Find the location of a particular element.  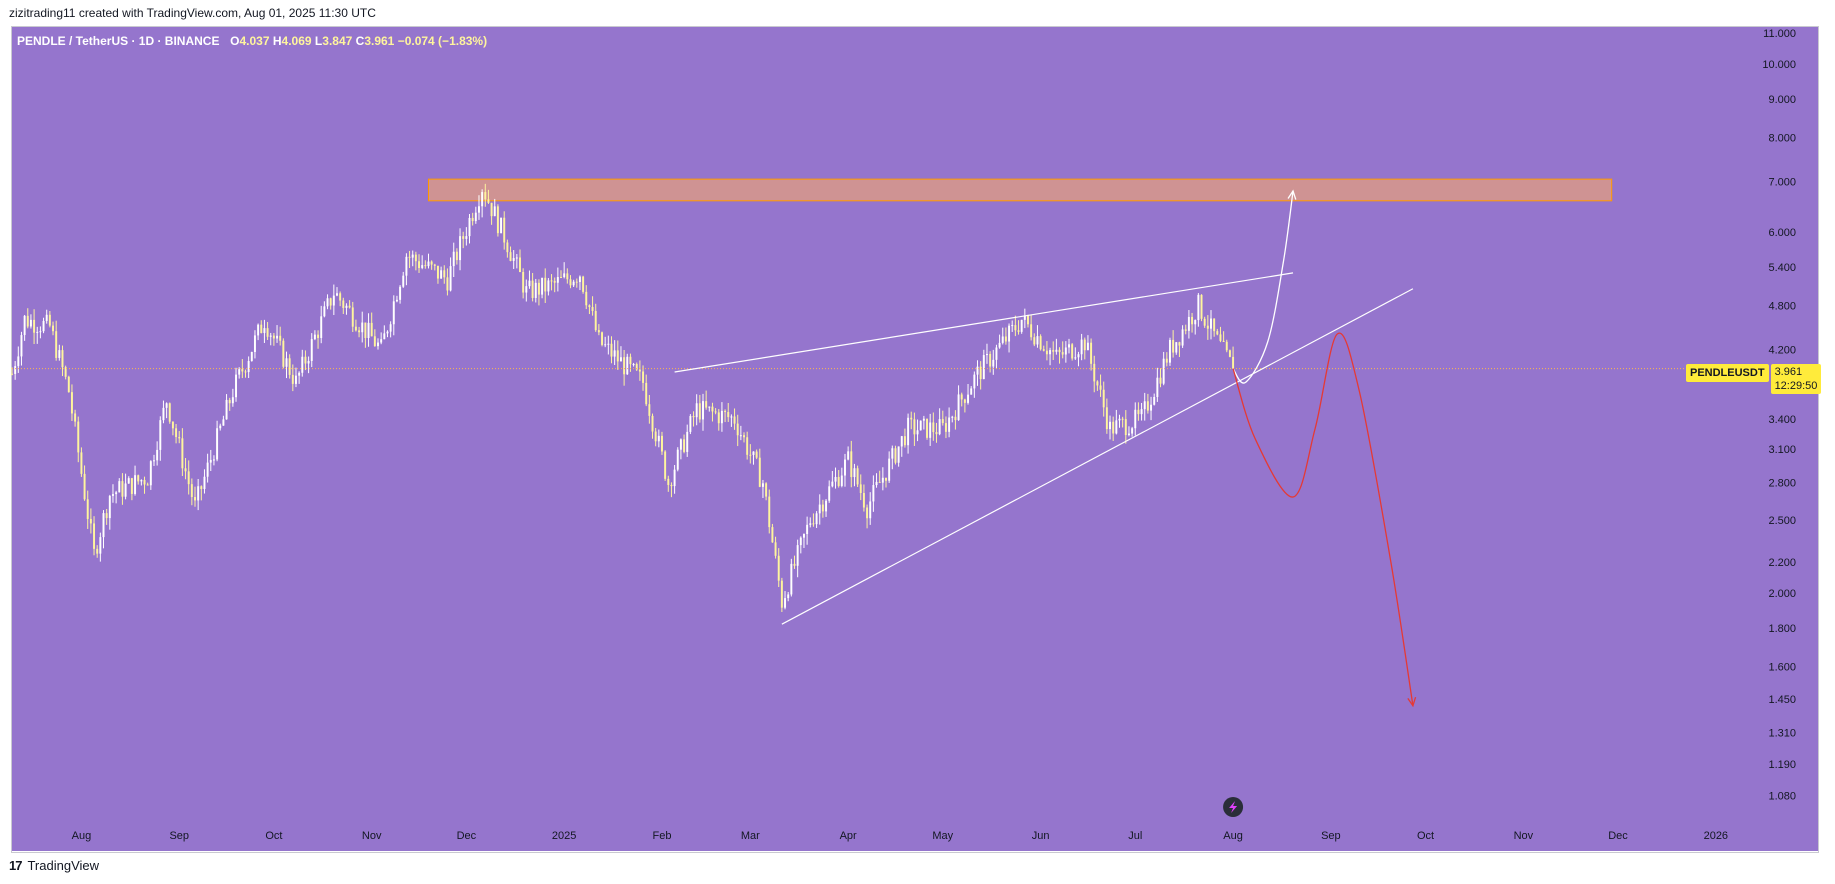

projection-bearish-path is located at coordinates (1323, 519).